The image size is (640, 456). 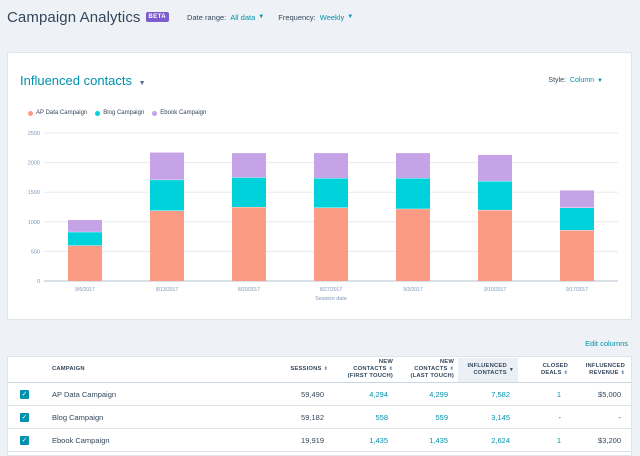 What do you see at coordinates (243, 17) in the screenshot?
I see `date-range-value: All data` at bounding box center [243, 17].